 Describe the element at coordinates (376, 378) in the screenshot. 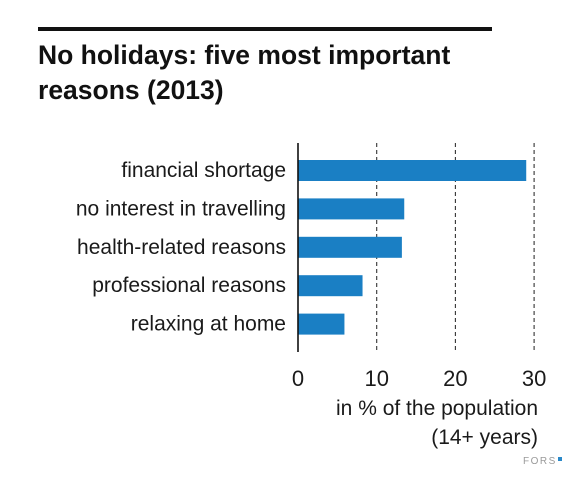

I see `x-tick-label: 10` at that location.